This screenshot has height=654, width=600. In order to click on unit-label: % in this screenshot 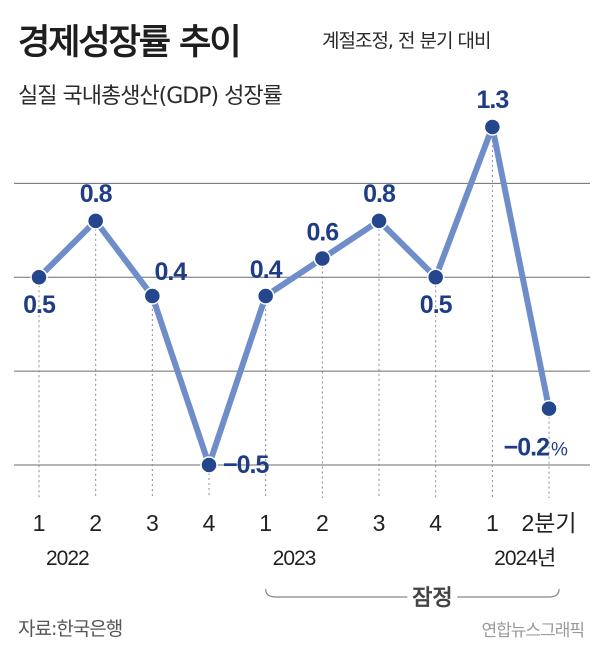, I will do `click(559, 450)`.